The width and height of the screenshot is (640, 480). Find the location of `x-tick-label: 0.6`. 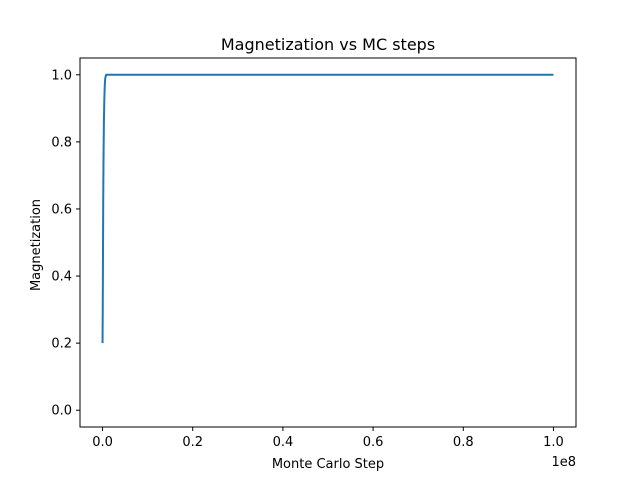

x-tick-label: 0.6 is located at coordinates (373, 442).